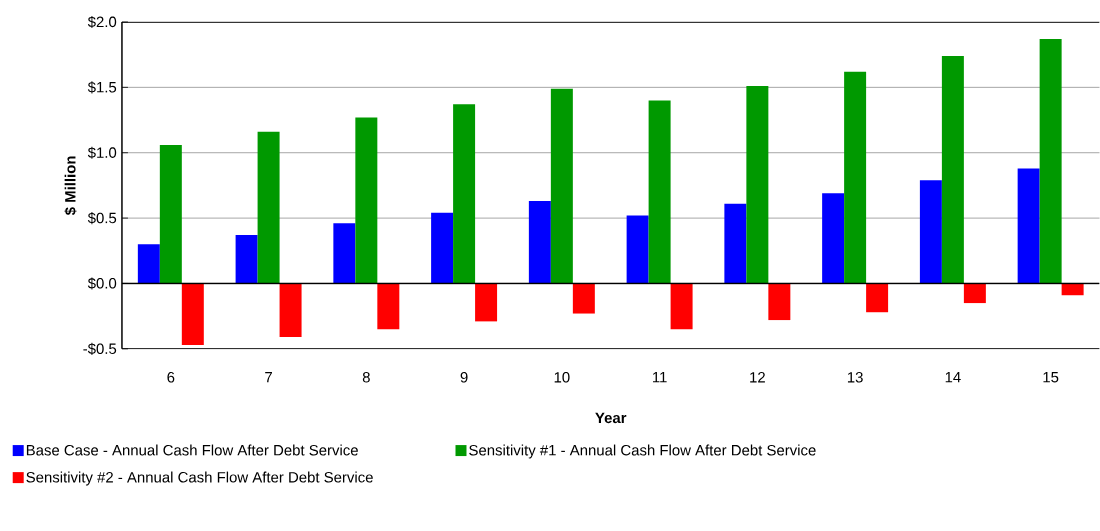 The image size is (1100, 531). I want to click on legend-label: Sensitivity #1 - Annual Cash Flow After Debt Service, so click(642, 451).